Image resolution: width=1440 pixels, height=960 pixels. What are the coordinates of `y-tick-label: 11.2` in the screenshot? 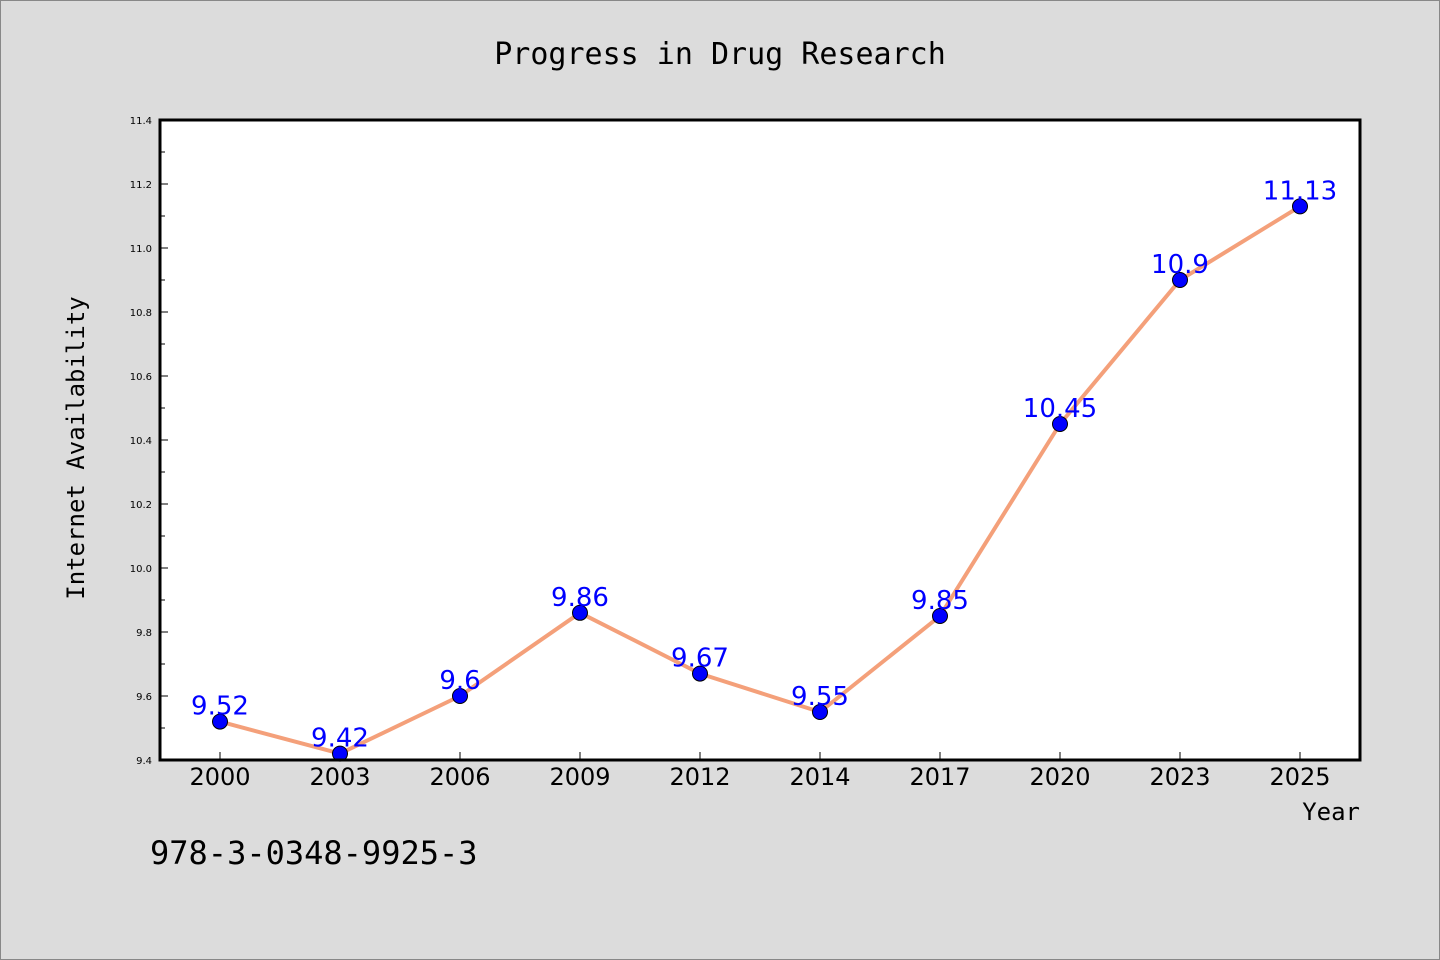 It's located at (141, 185).